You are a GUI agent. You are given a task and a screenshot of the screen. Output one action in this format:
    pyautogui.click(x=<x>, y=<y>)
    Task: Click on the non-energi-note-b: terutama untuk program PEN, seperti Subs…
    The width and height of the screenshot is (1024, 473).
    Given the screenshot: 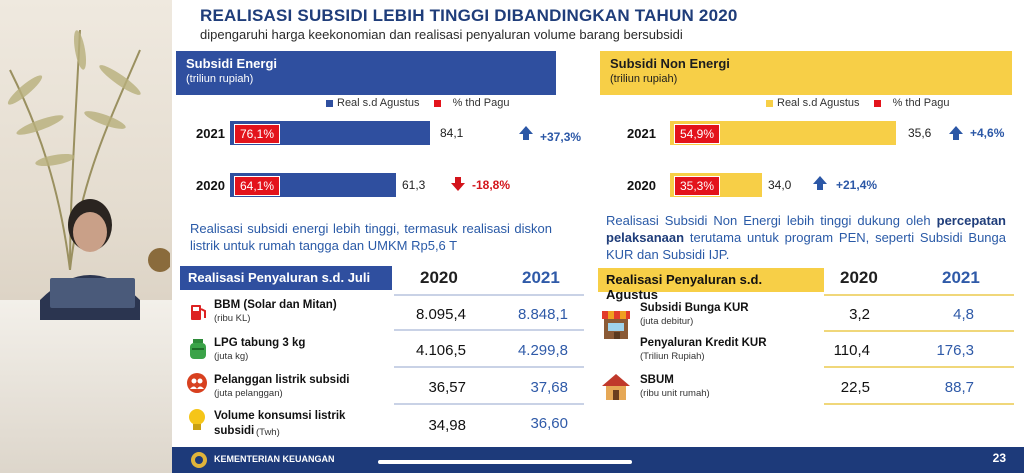 What is the action you would take?
    pyautogui.click(x=806, y=246)
    